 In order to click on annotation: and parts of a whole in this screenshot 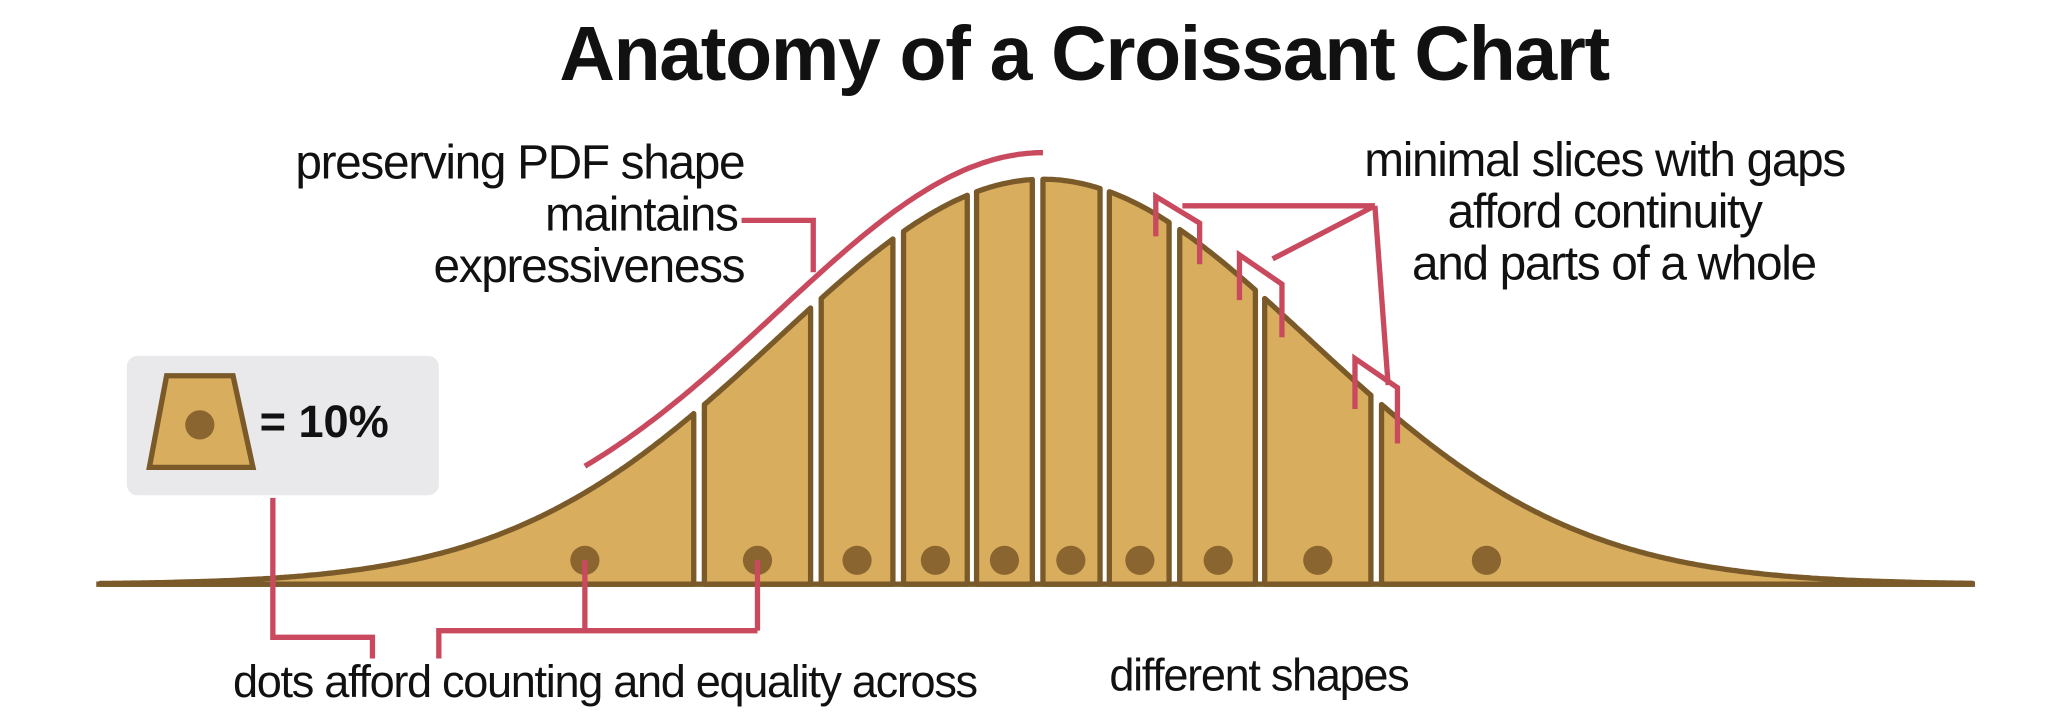, I will do `click(1614, 264)`.